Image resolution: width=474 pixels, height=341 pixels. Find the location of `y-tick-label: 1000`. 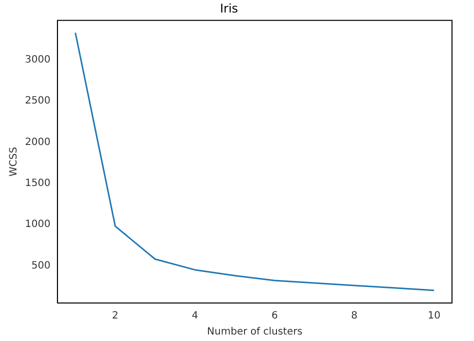

y-tick-label: 1000 is located at coordinates (37, 224).